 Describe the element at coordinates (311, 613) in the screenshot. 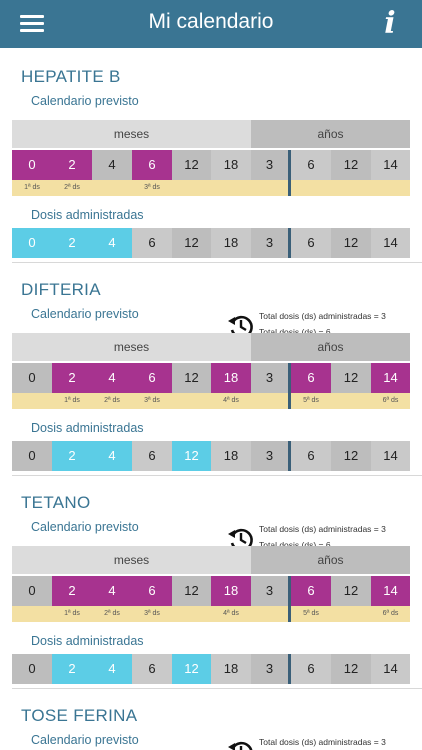

I see `dose-label: 5ª ds` at that location.